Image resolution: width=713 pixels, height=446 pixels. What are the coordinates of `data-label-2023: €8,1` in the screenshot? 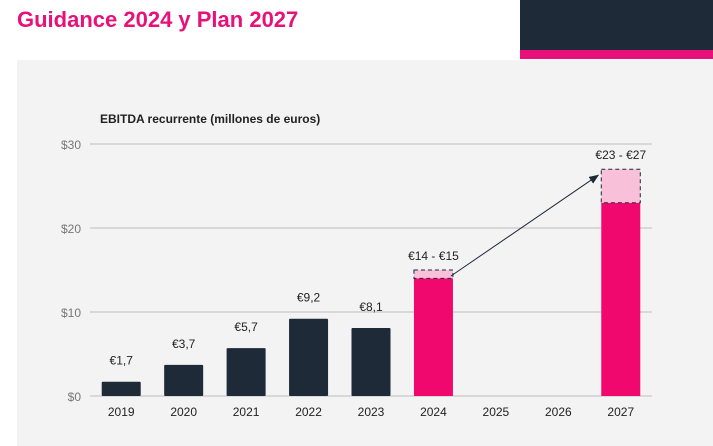 It's located at (371, 307).